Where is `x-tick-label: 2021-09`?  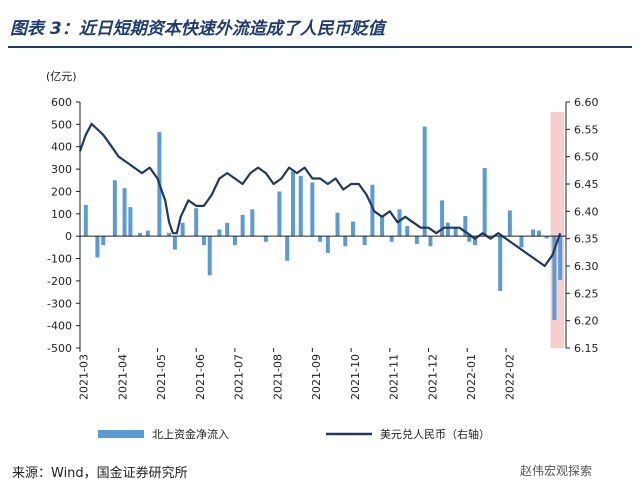 x-tick-label: 2021-09 is located at coordinates (316, 377).